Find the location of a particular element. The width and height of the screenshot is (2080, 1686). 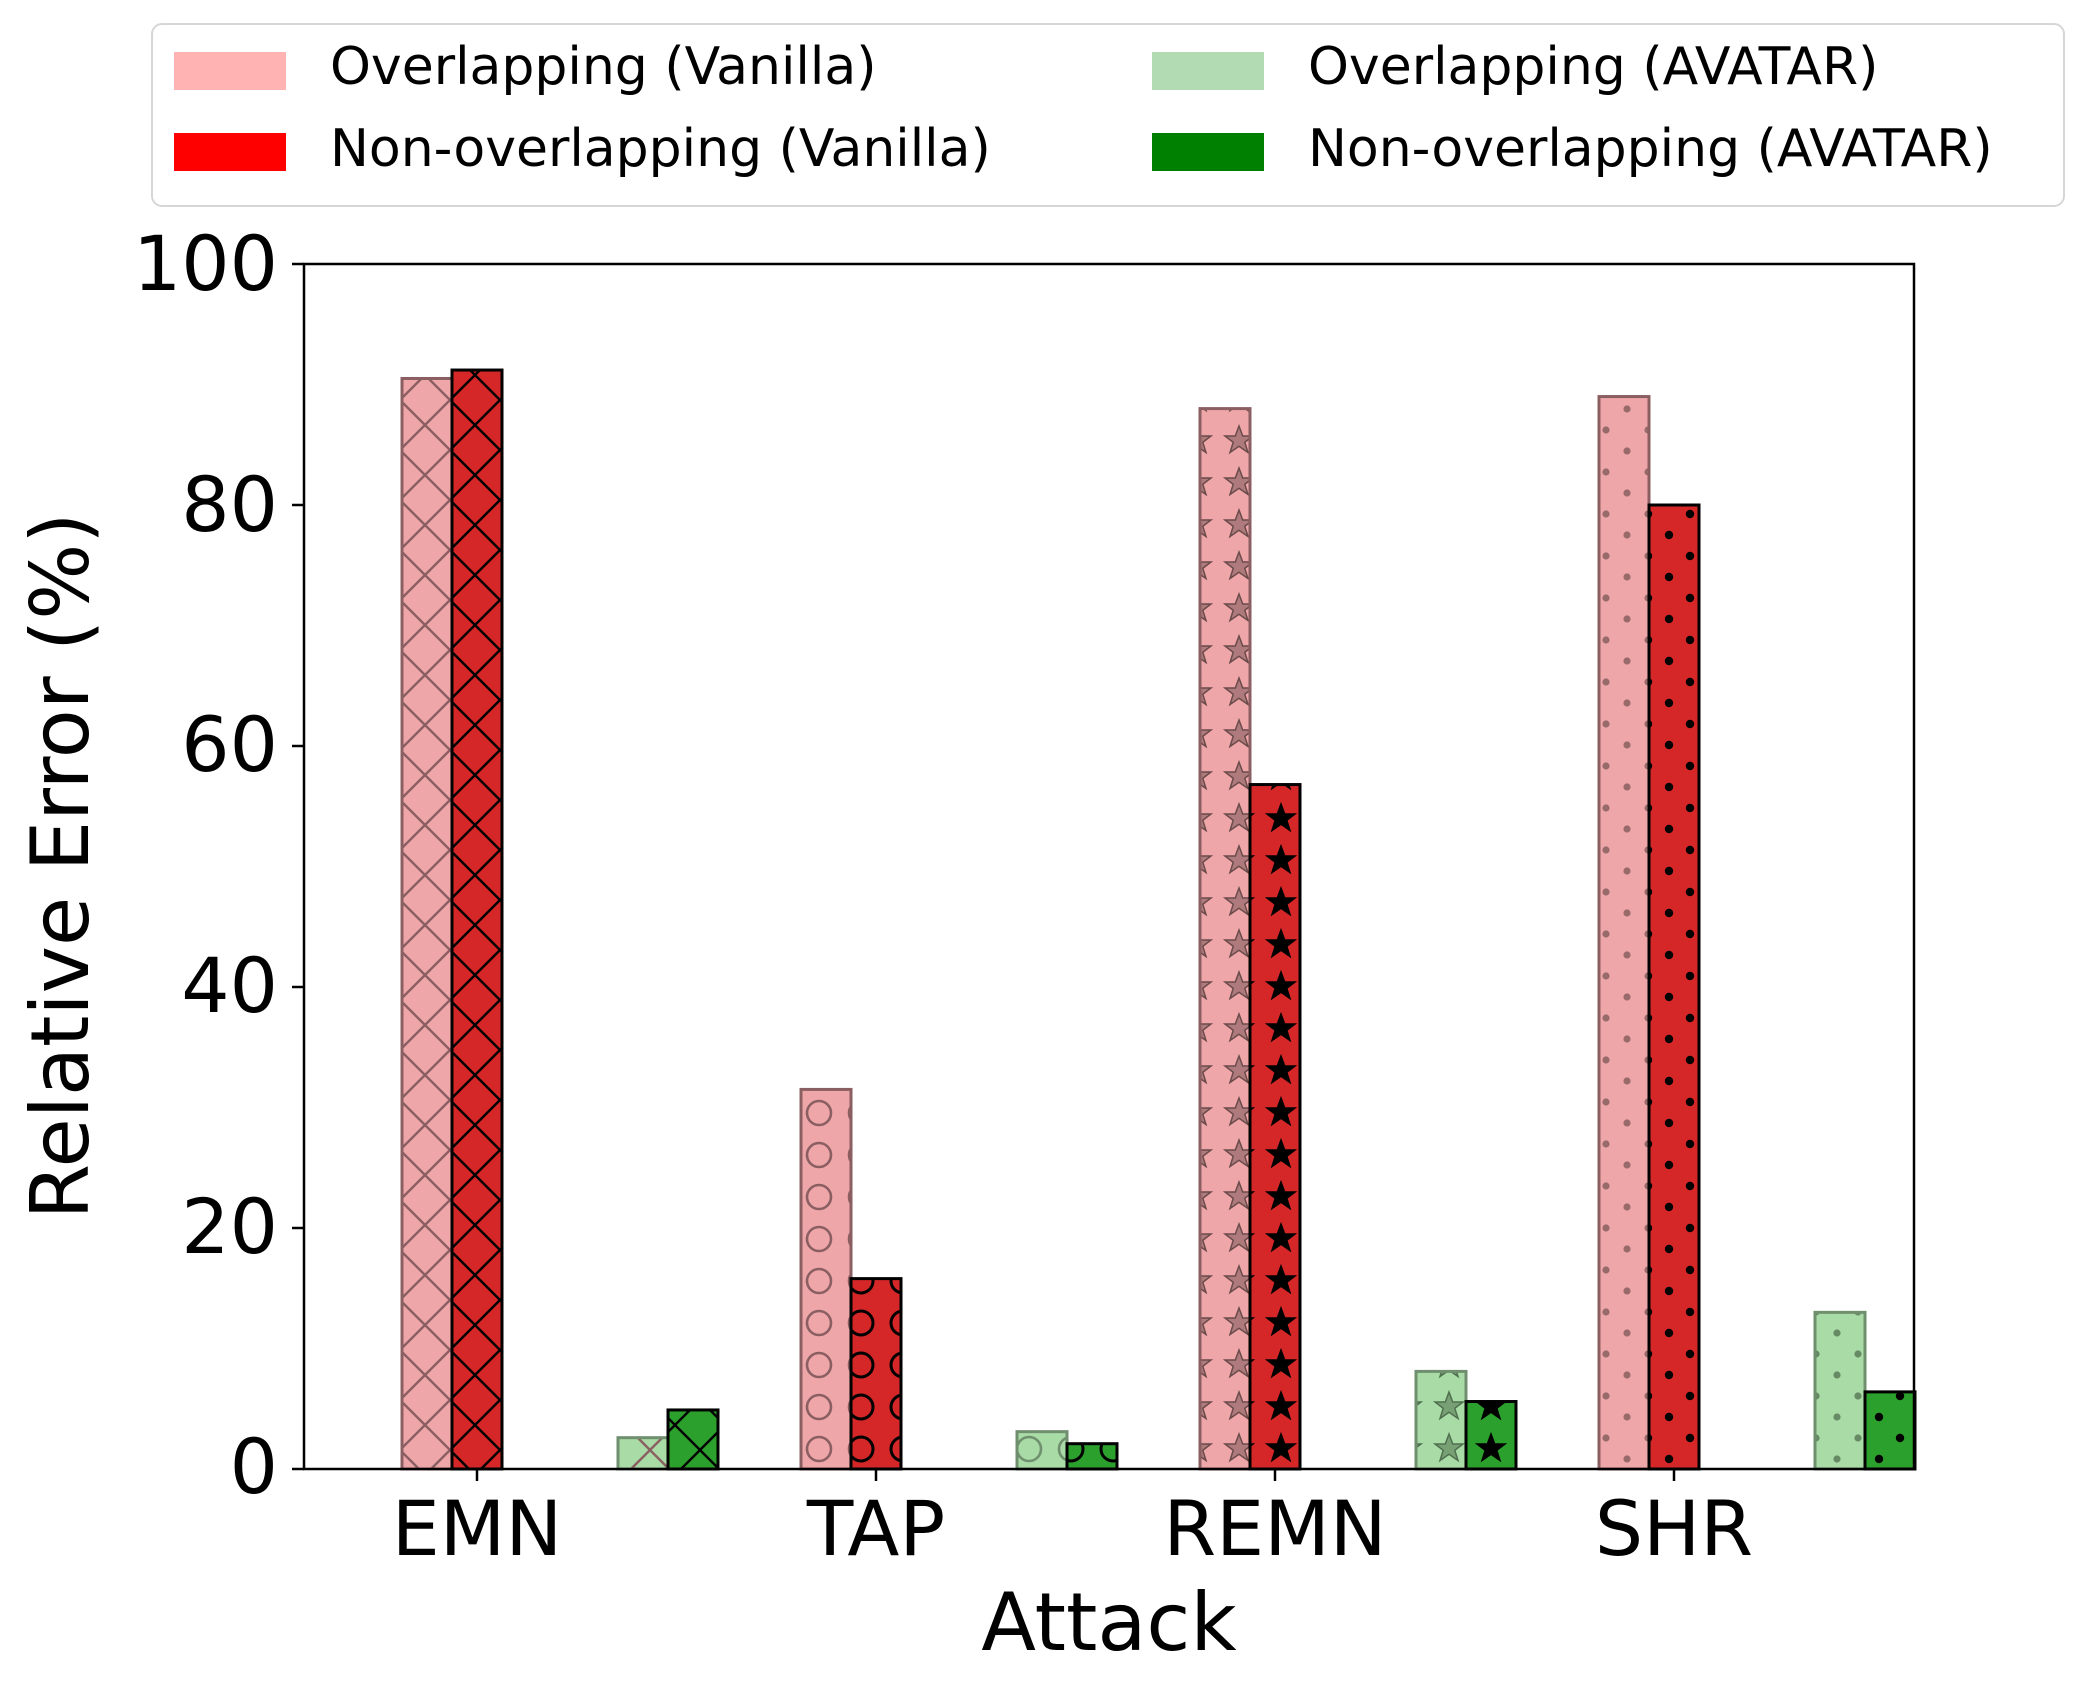

bar-overlapping-avatar-remn is located at coordinates (1441, 1420).